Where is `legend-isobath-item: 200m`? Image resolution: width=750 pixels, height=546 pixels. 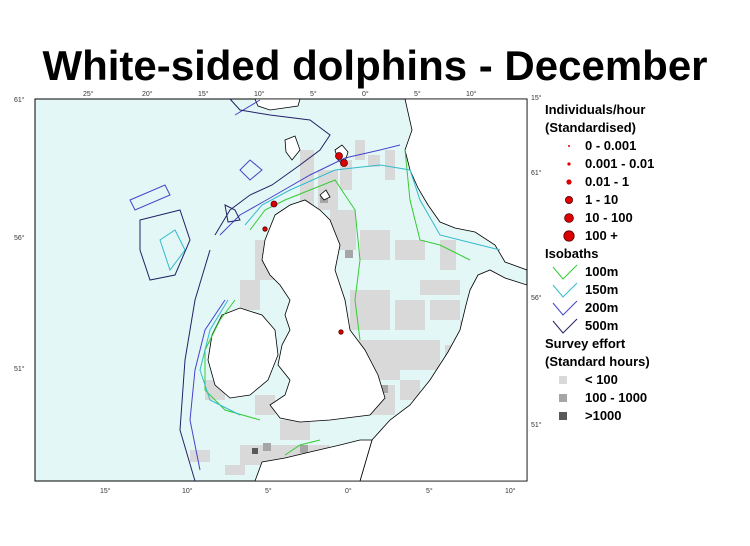 legend-isobath-item: 200m is located at coordinates (647, 308).